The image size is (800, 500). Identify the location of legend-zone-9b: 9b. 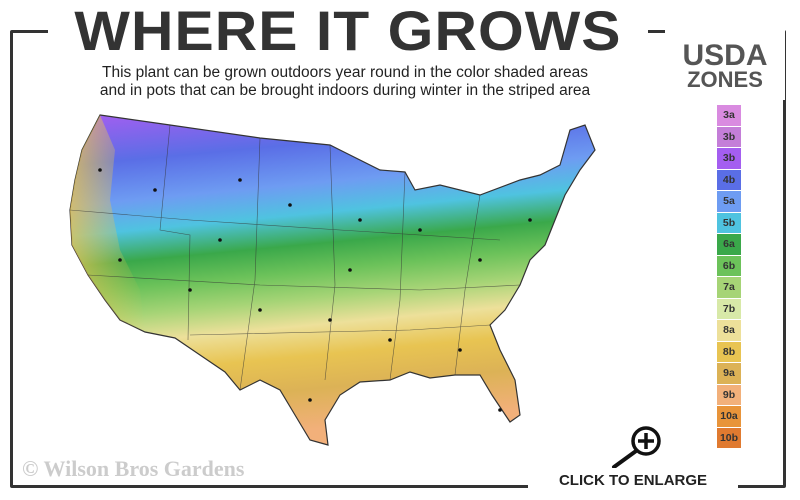
(729, 394).